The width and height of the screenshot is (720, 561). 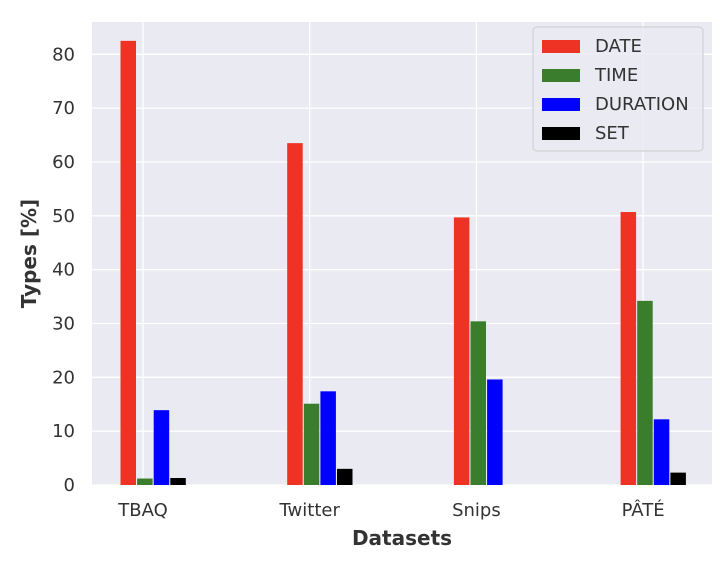 I want to click on x-tick-label: TBAQ, so click(x=142, y=510).